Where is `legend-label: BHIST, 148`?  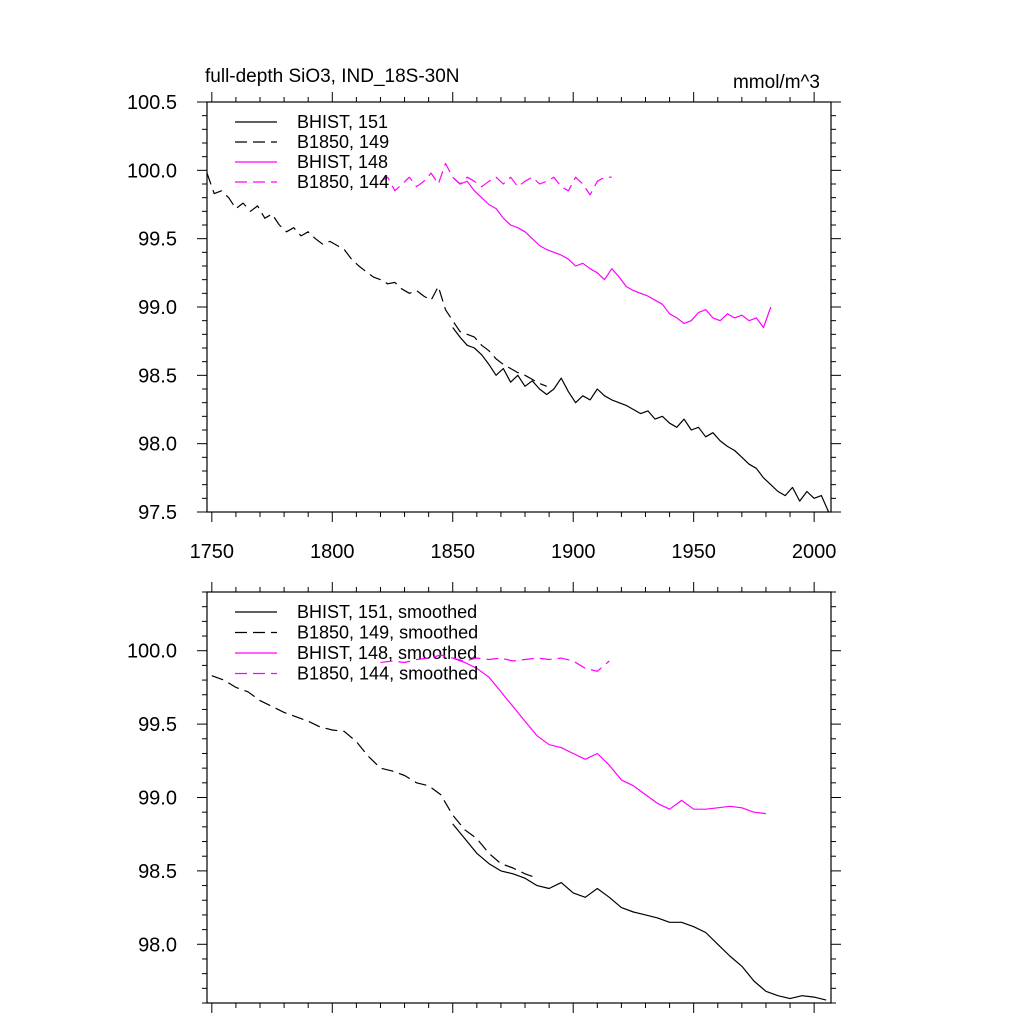
legend-label: BHIST, 148 is located at coordinates (342, 162).